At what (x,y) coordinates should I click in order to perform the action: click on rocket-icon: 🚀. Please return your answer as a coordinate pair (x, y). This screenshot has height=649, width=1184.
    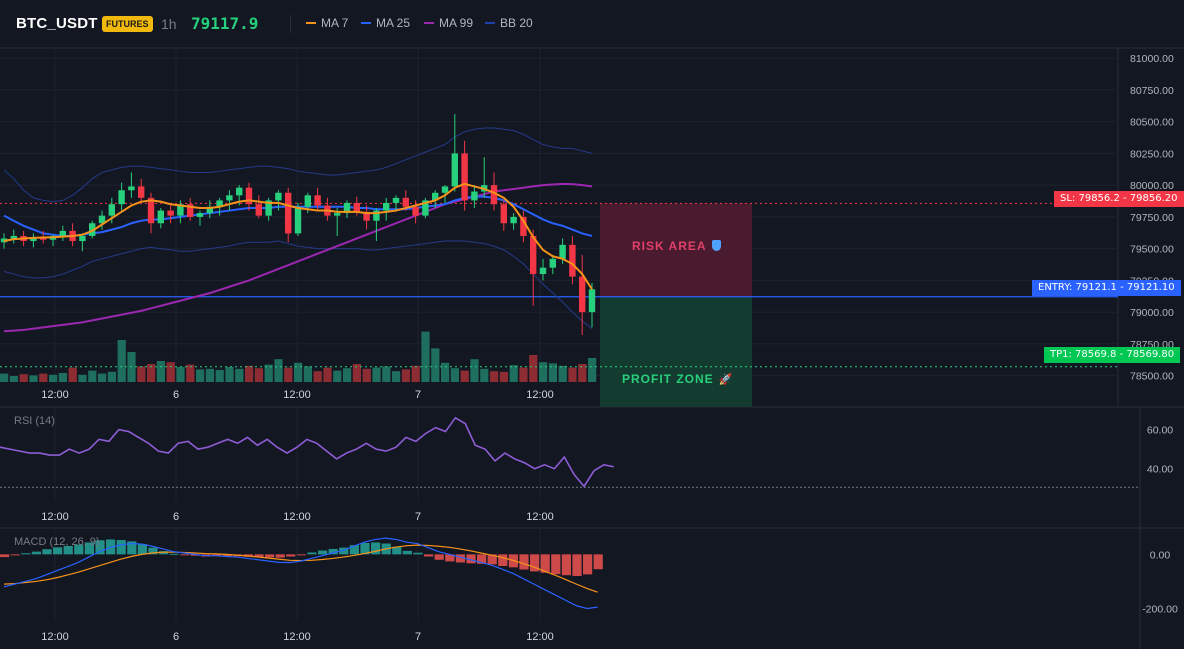
    Looking at the image, I should click on (726, 380).